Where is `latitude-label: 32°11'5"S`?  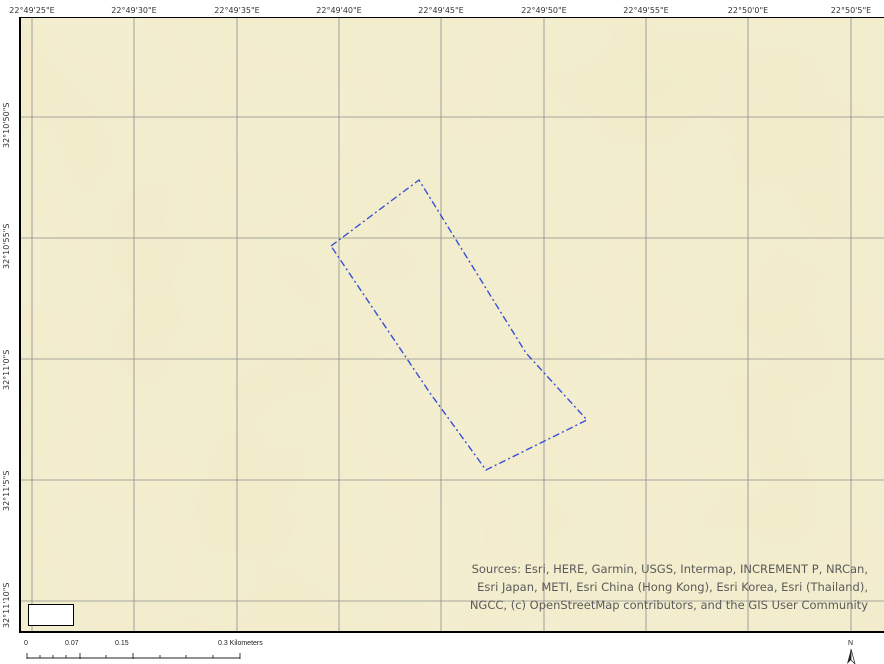 latitude-label: 32°11'5"S is located at coordinates (6, 490).